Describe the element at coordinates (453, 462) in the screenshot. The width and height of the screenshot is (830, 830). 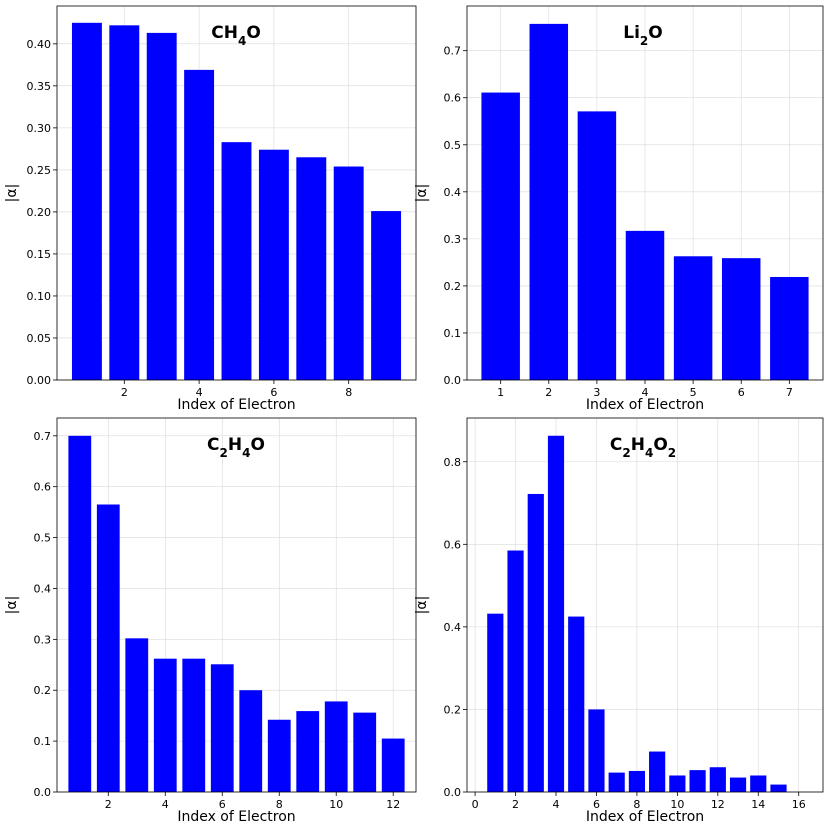
I see `y-tick-label: 0.8` at that location.